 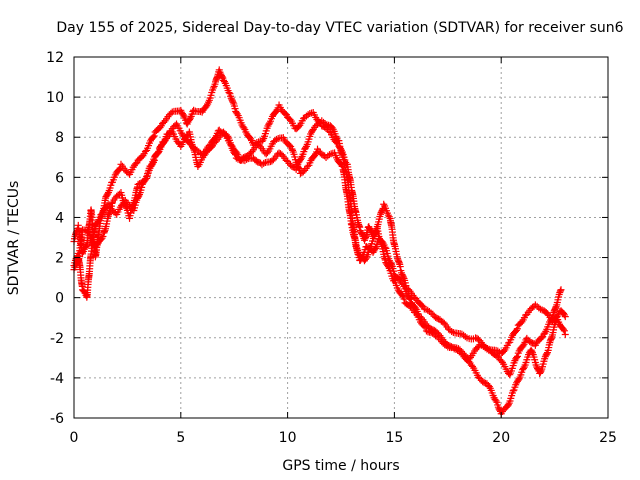 What do you see at coordinates (55, 98) in the screenshot?
I see `y-tick-label: 10` at bounding box center [55, 98].